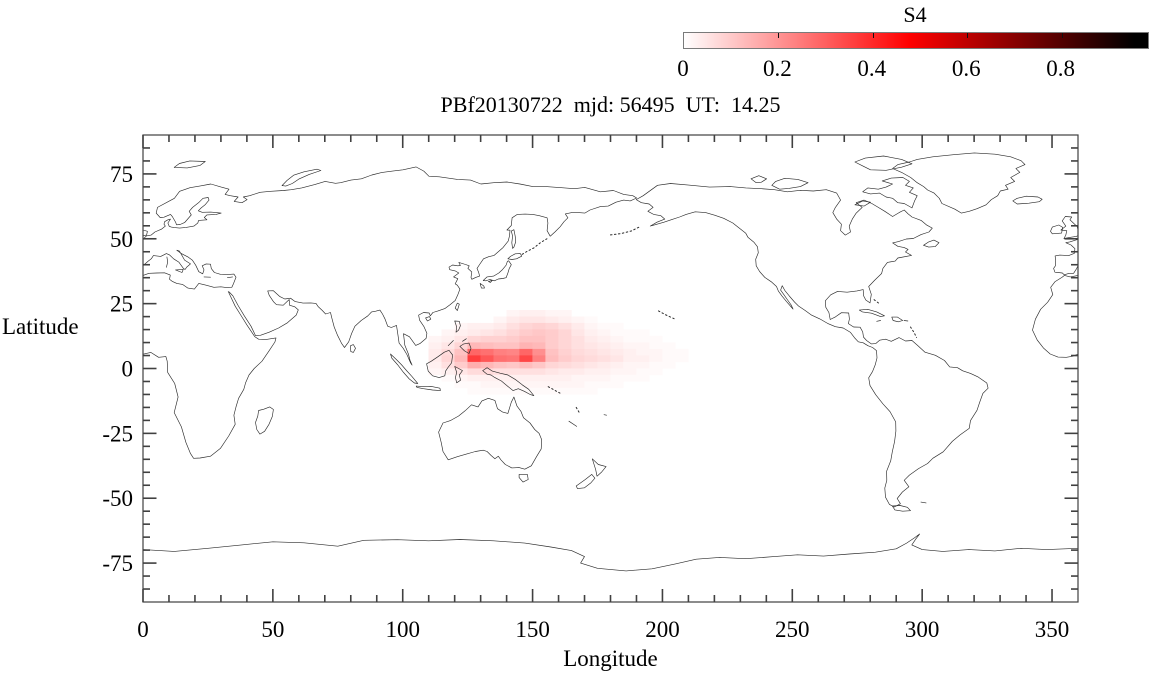 The height and width of the screenshot is (685, 1153). What do you see at coordinates (143, 629) in the screenshot?
I see `x-tick-label: 0` at bounding box center [143, 629].